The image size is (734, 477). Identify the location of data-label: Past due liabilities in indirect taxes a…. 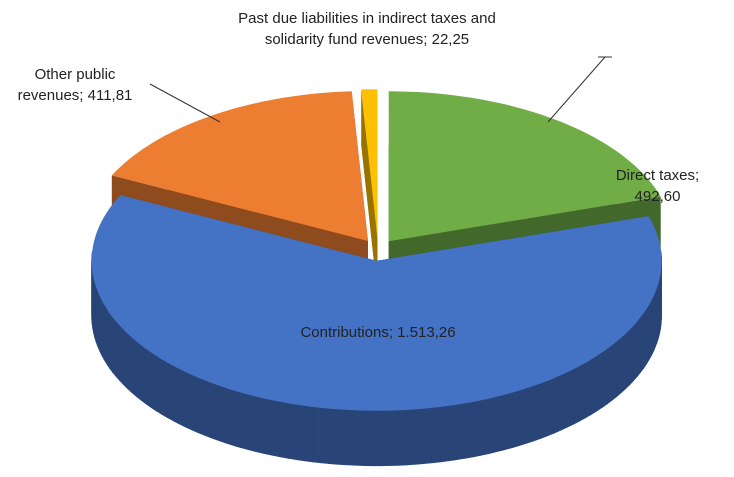
(367, 29).